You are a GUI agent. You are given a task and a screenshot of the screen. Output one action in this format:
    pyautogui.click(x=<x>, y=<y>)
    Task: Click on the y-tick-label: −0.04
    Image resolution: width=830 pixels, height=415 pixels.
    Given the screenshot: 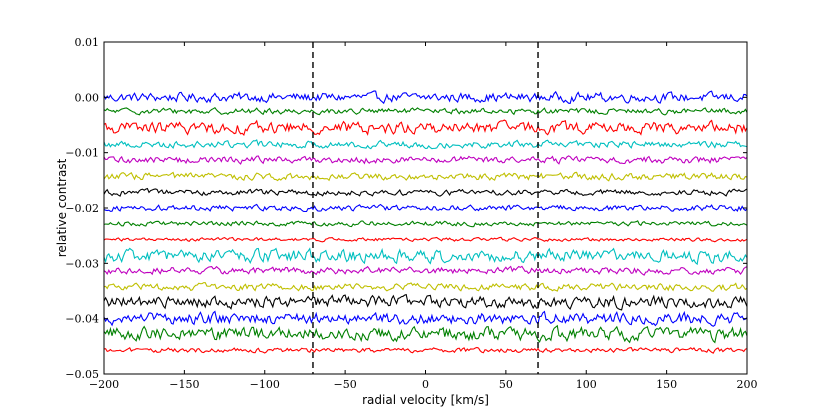 What is the action you would take?
    pyautogui.click(x=82, y=319)
    